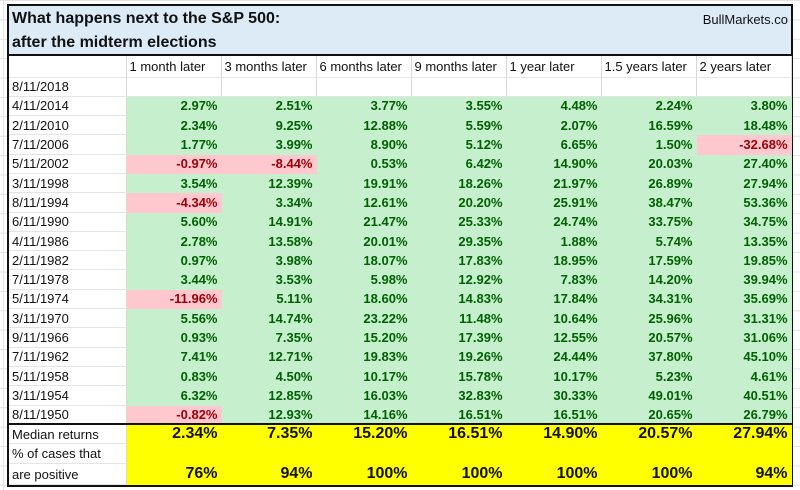 The width and height of the screenshot is (800, 490). What do you see at coordinates (554, 202) in the screenshot?
I see `return-cell: 25.91%` at bounding box center [554, 202].